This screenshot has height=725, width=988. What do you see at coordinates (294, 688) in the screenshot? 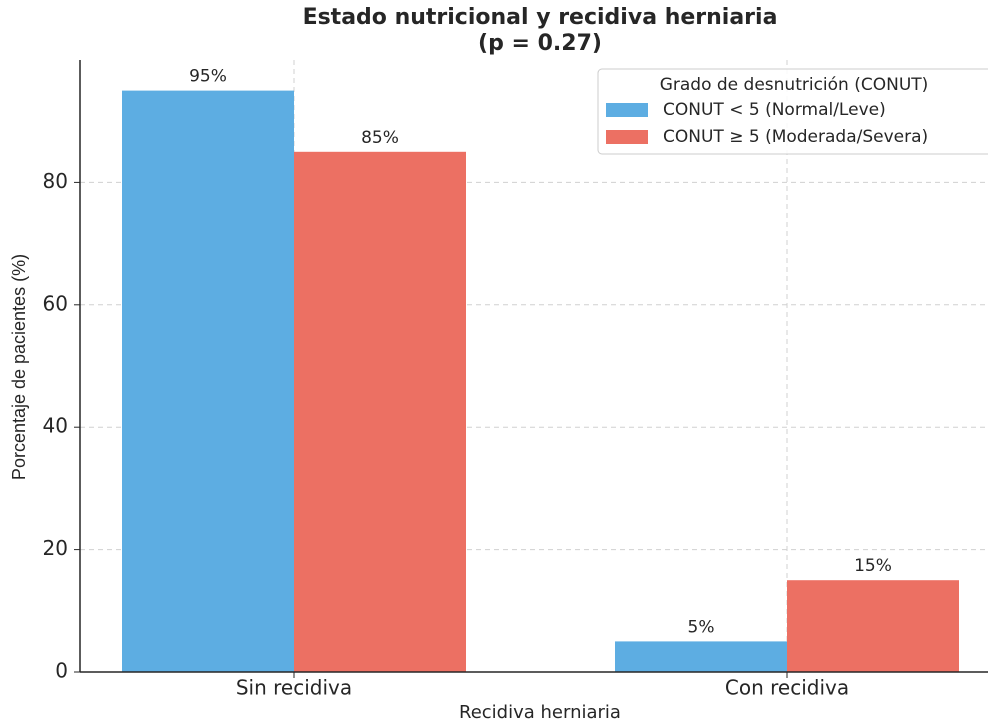
I see `x-tick-label: Sin recidiva` at bounding box center [294, 688].